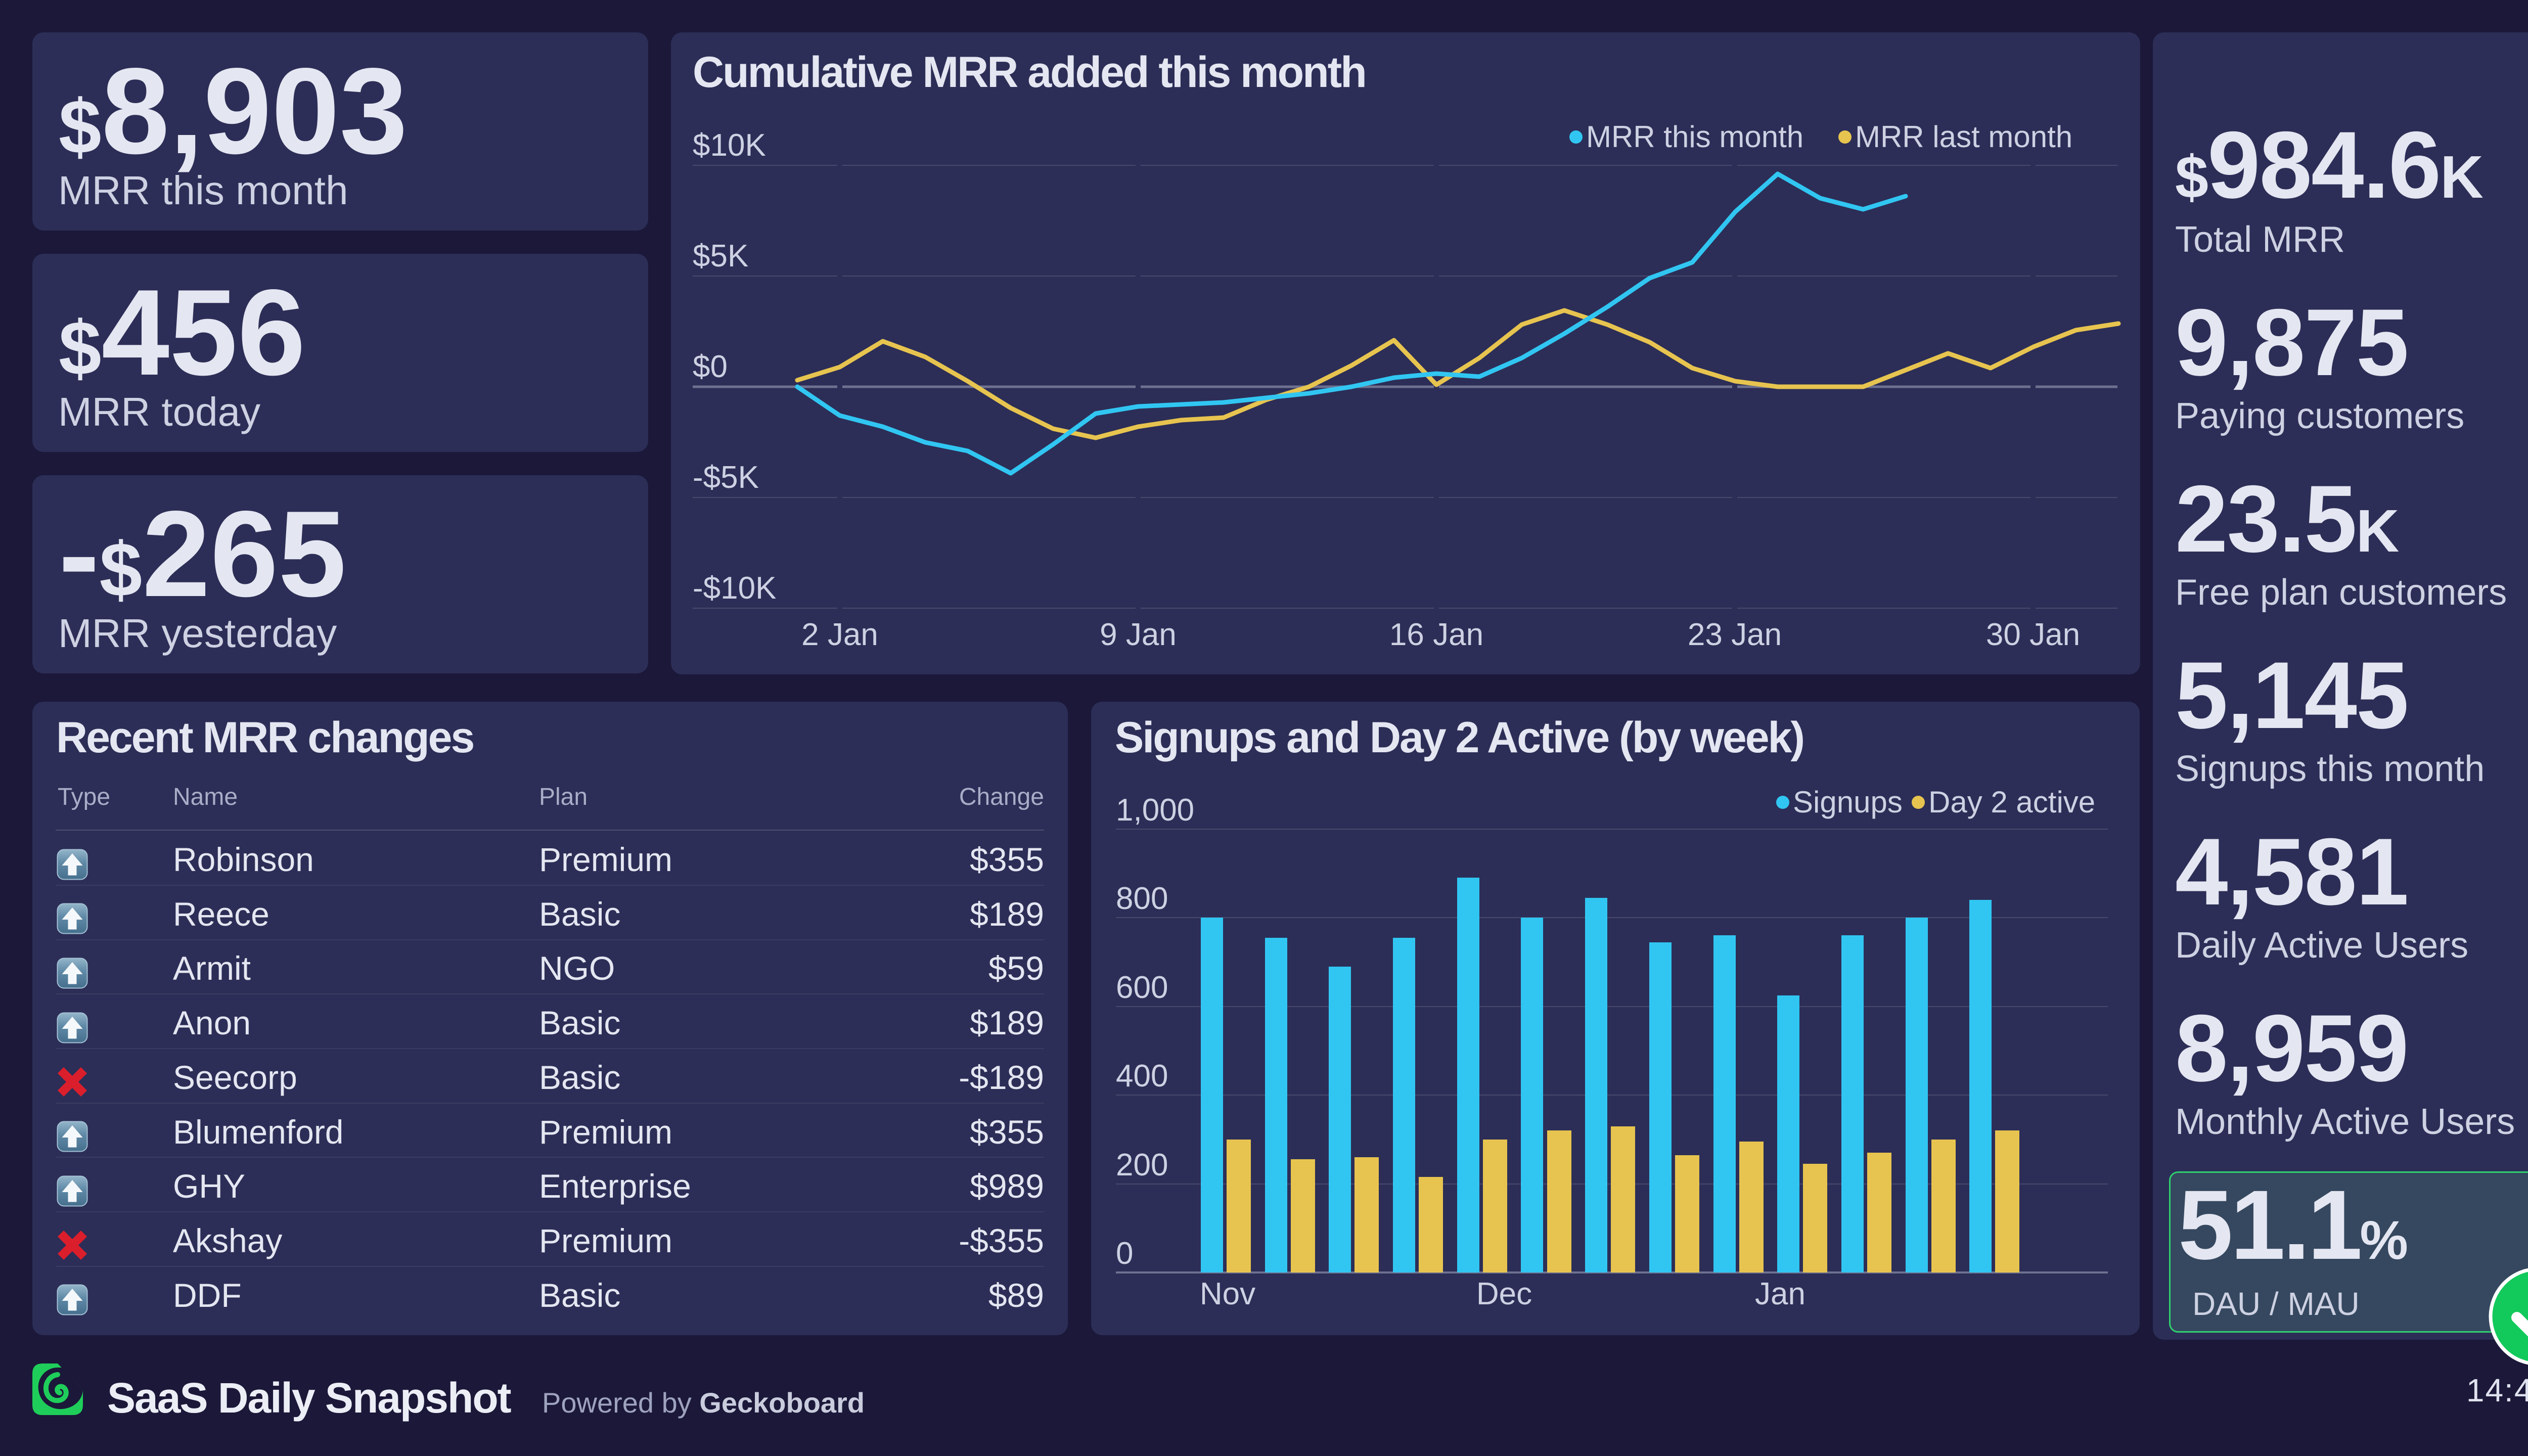 This screenshot has width=2528, height=1456. Describe the element at coordinates (1695, 137) in the screenshot. I see `svg-text: MRR this month` at that location.